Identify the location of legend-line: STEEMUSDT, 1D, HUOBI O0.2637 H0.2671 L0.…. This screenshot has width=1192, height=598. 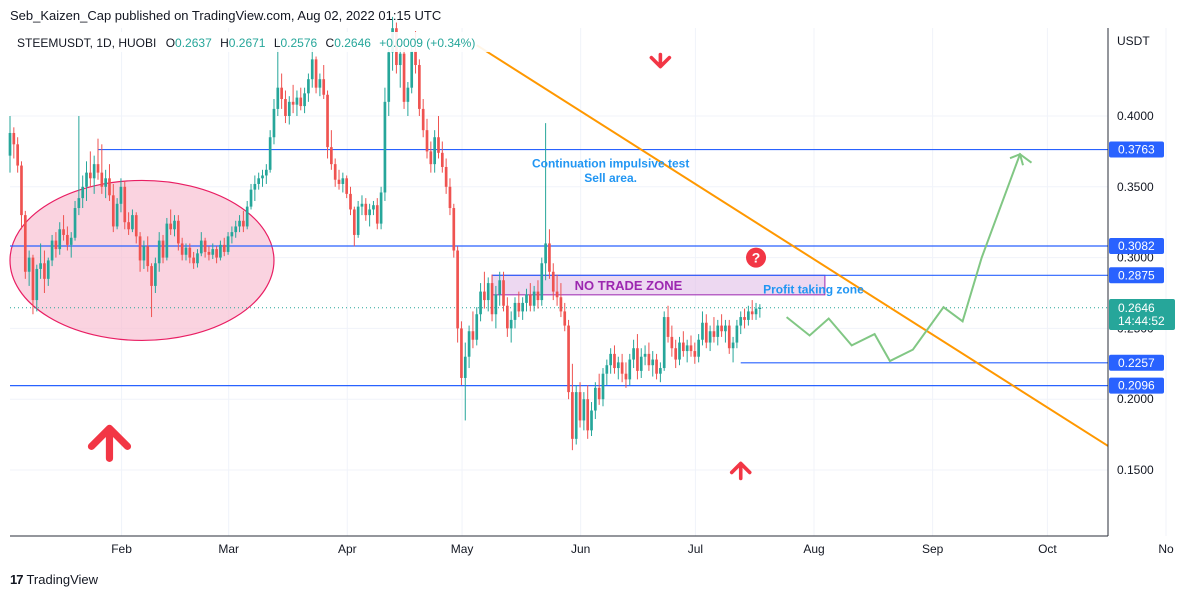
(246, 43).